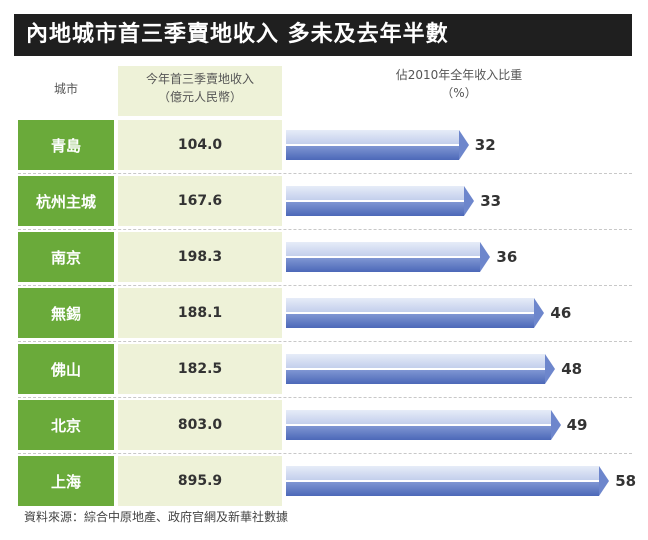 This screenshot has height=540, width=648. Describe the element at coordinates (459, 75) in the screenshot. I see `header-share-line1: 佔2010年全年收入比重` at that location.